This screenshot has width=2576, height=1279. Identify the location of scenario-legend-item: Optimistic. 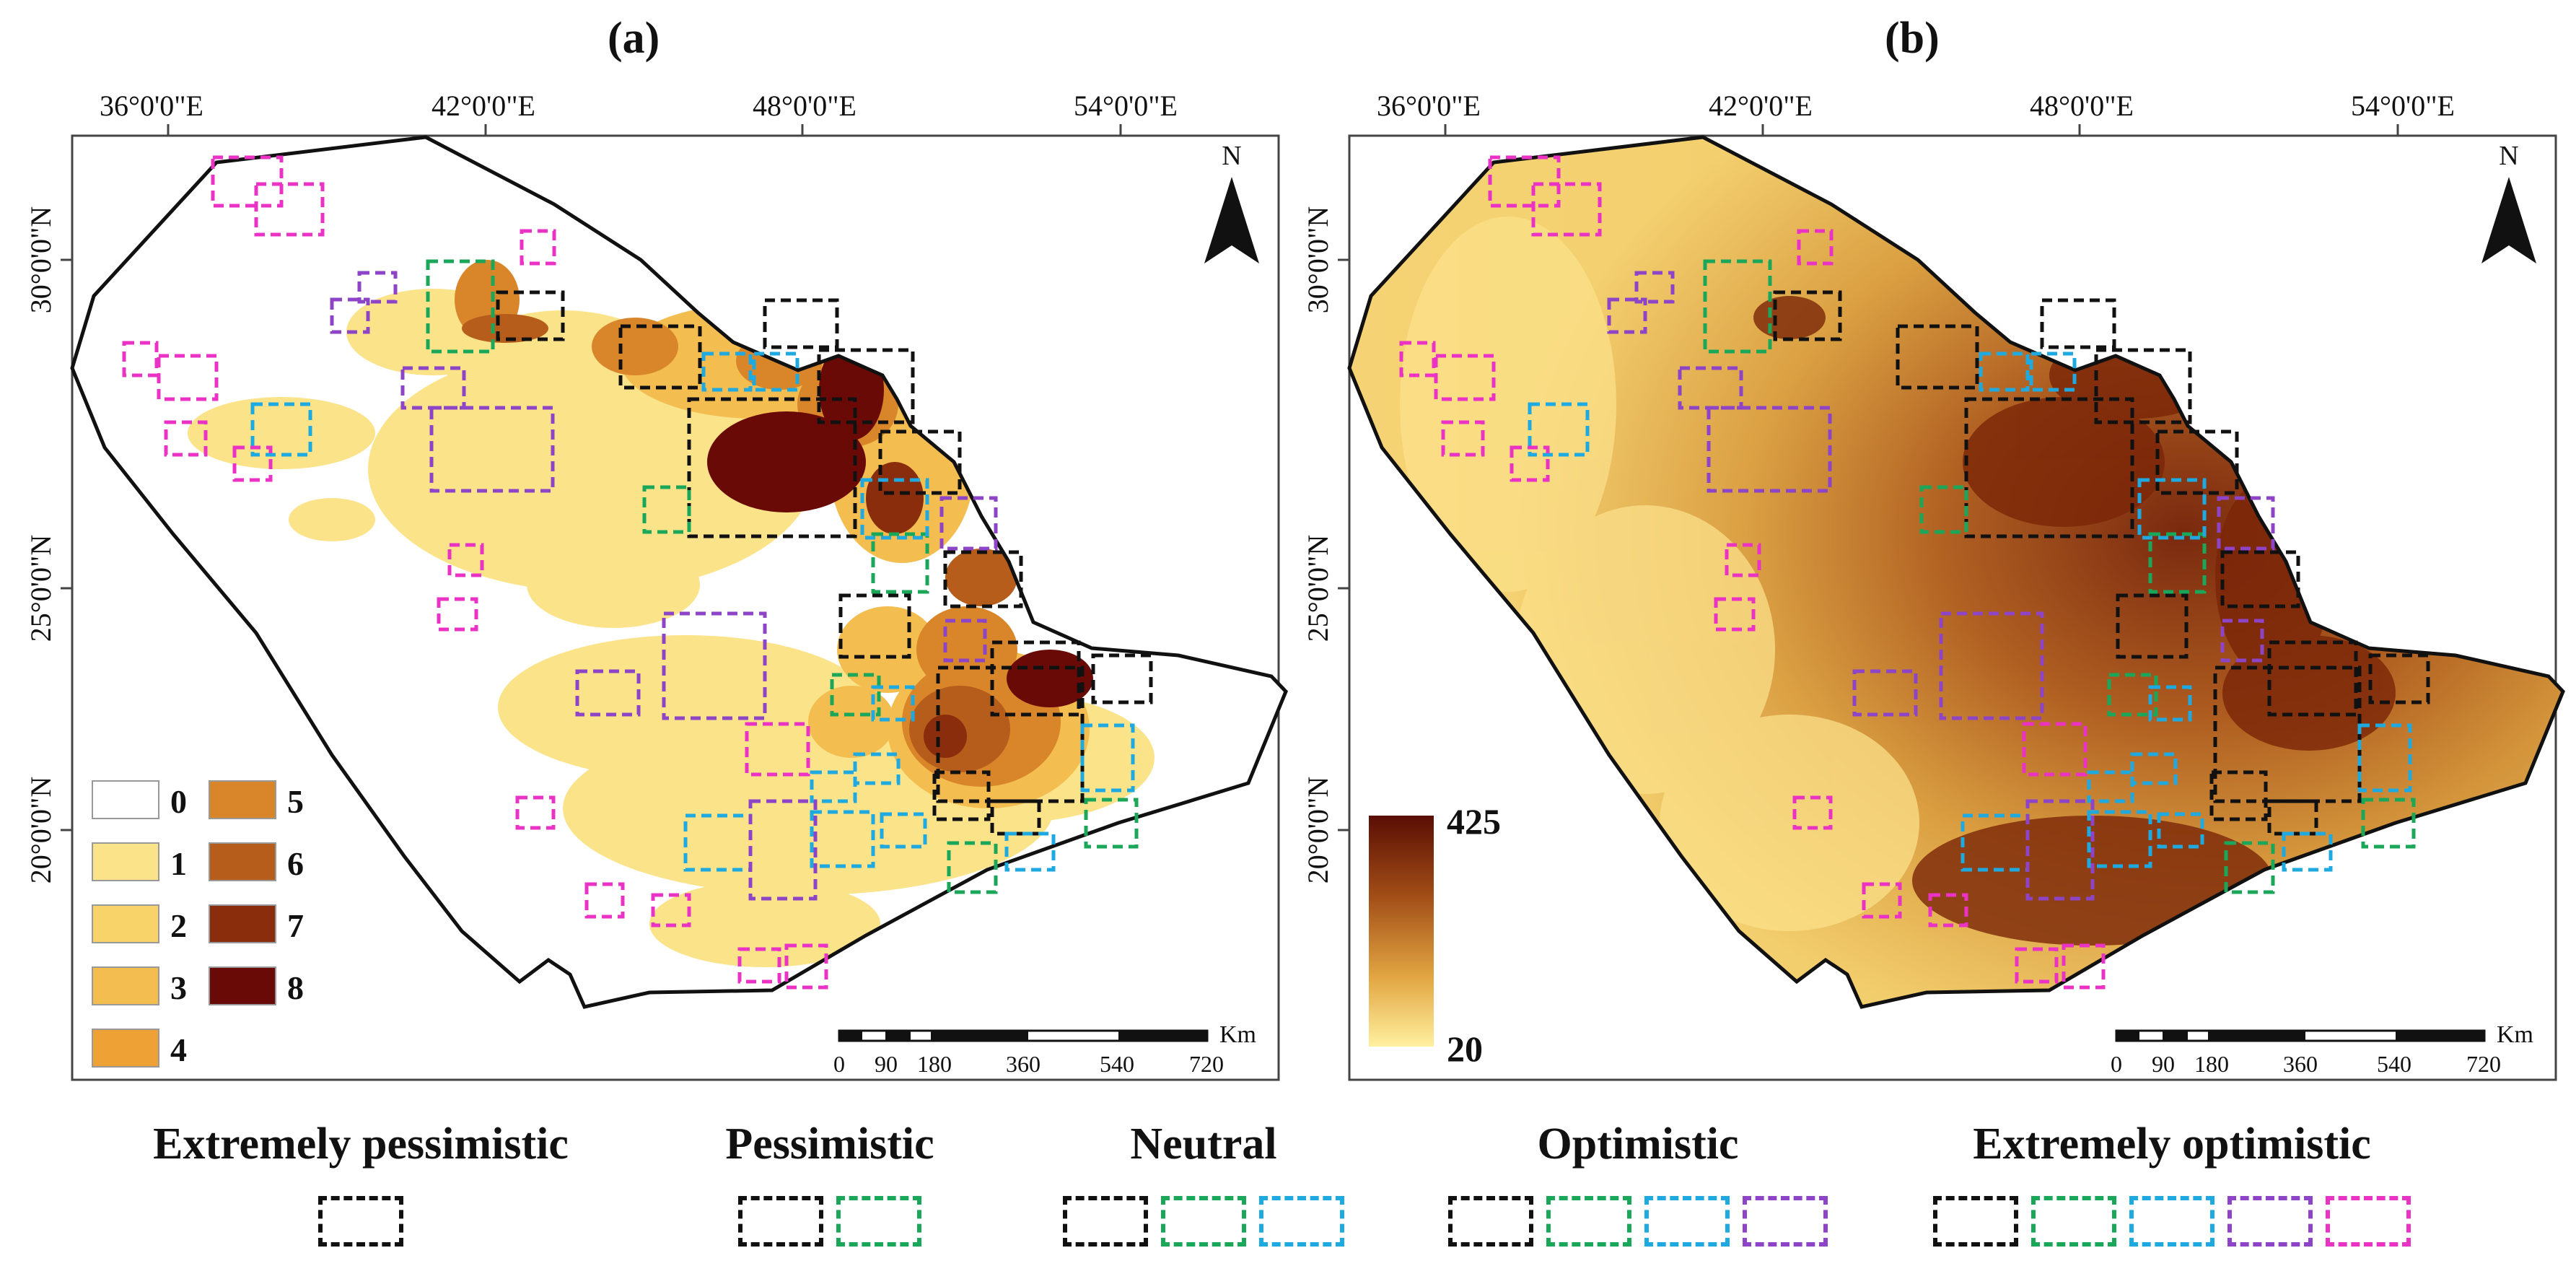
(1638, 1183).